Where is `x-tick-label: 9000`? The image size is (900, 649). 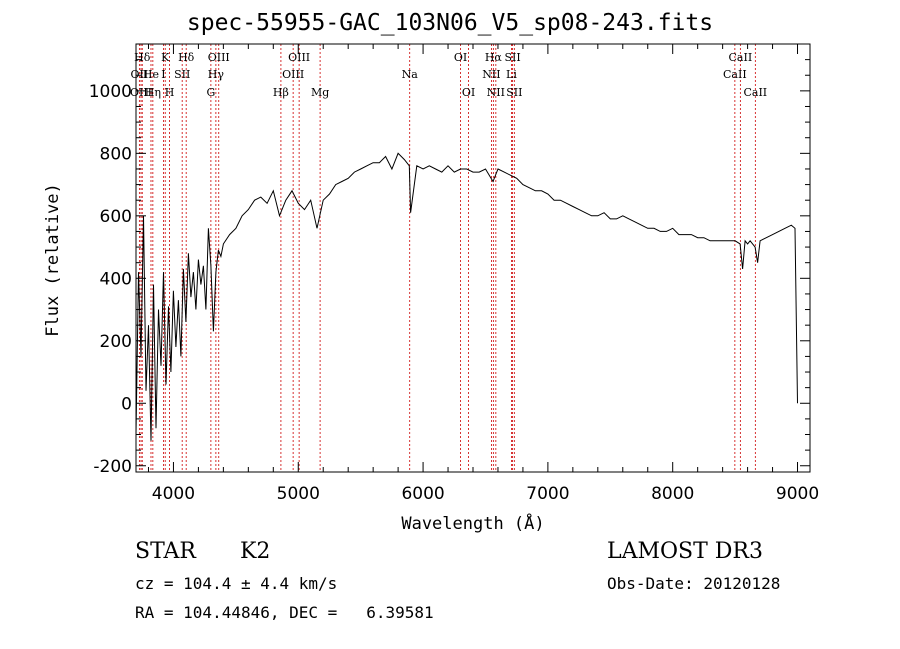
x-tick-label: 9000 is located at coordinates (797, 494).